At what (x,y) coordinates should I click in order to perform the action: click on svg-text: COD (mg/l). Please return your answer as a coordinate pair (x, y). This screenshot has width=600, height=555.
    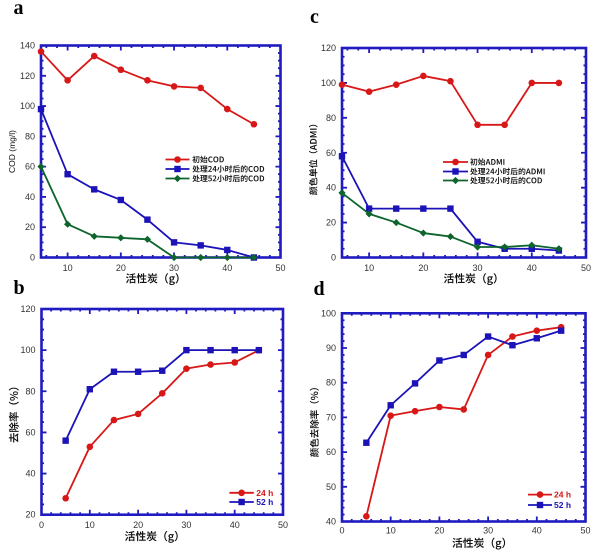
    Looking at the image, I should click on (12, 151).